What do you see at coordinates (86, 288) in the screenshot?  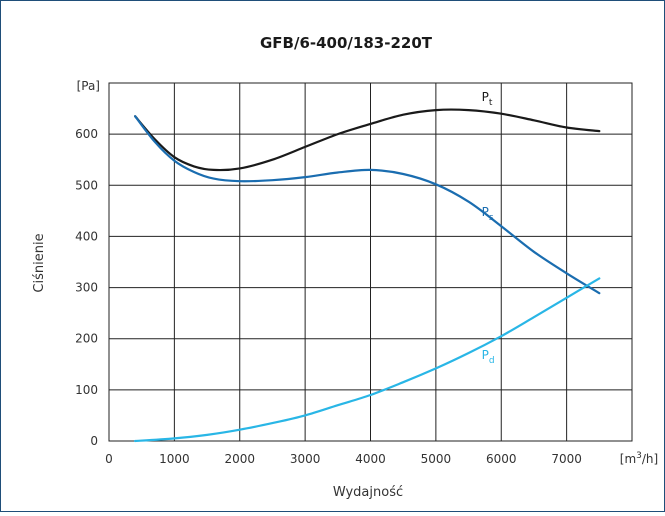 I see `y-tick-label: 300` at bounding box center [86, 288].